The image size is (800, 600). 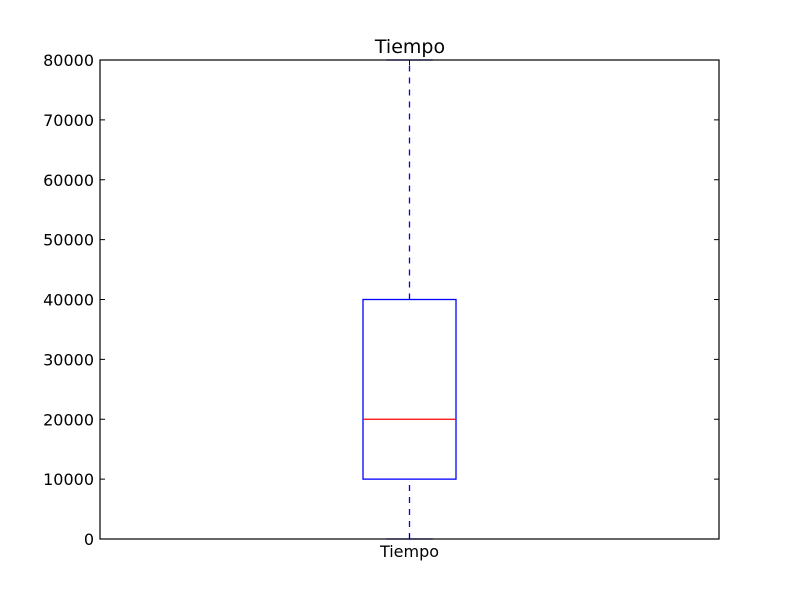 What do you see at coordinates (68, 180) in the screenshot?
I see `y-tick-label: 60000` at bounding box center [68, 180].